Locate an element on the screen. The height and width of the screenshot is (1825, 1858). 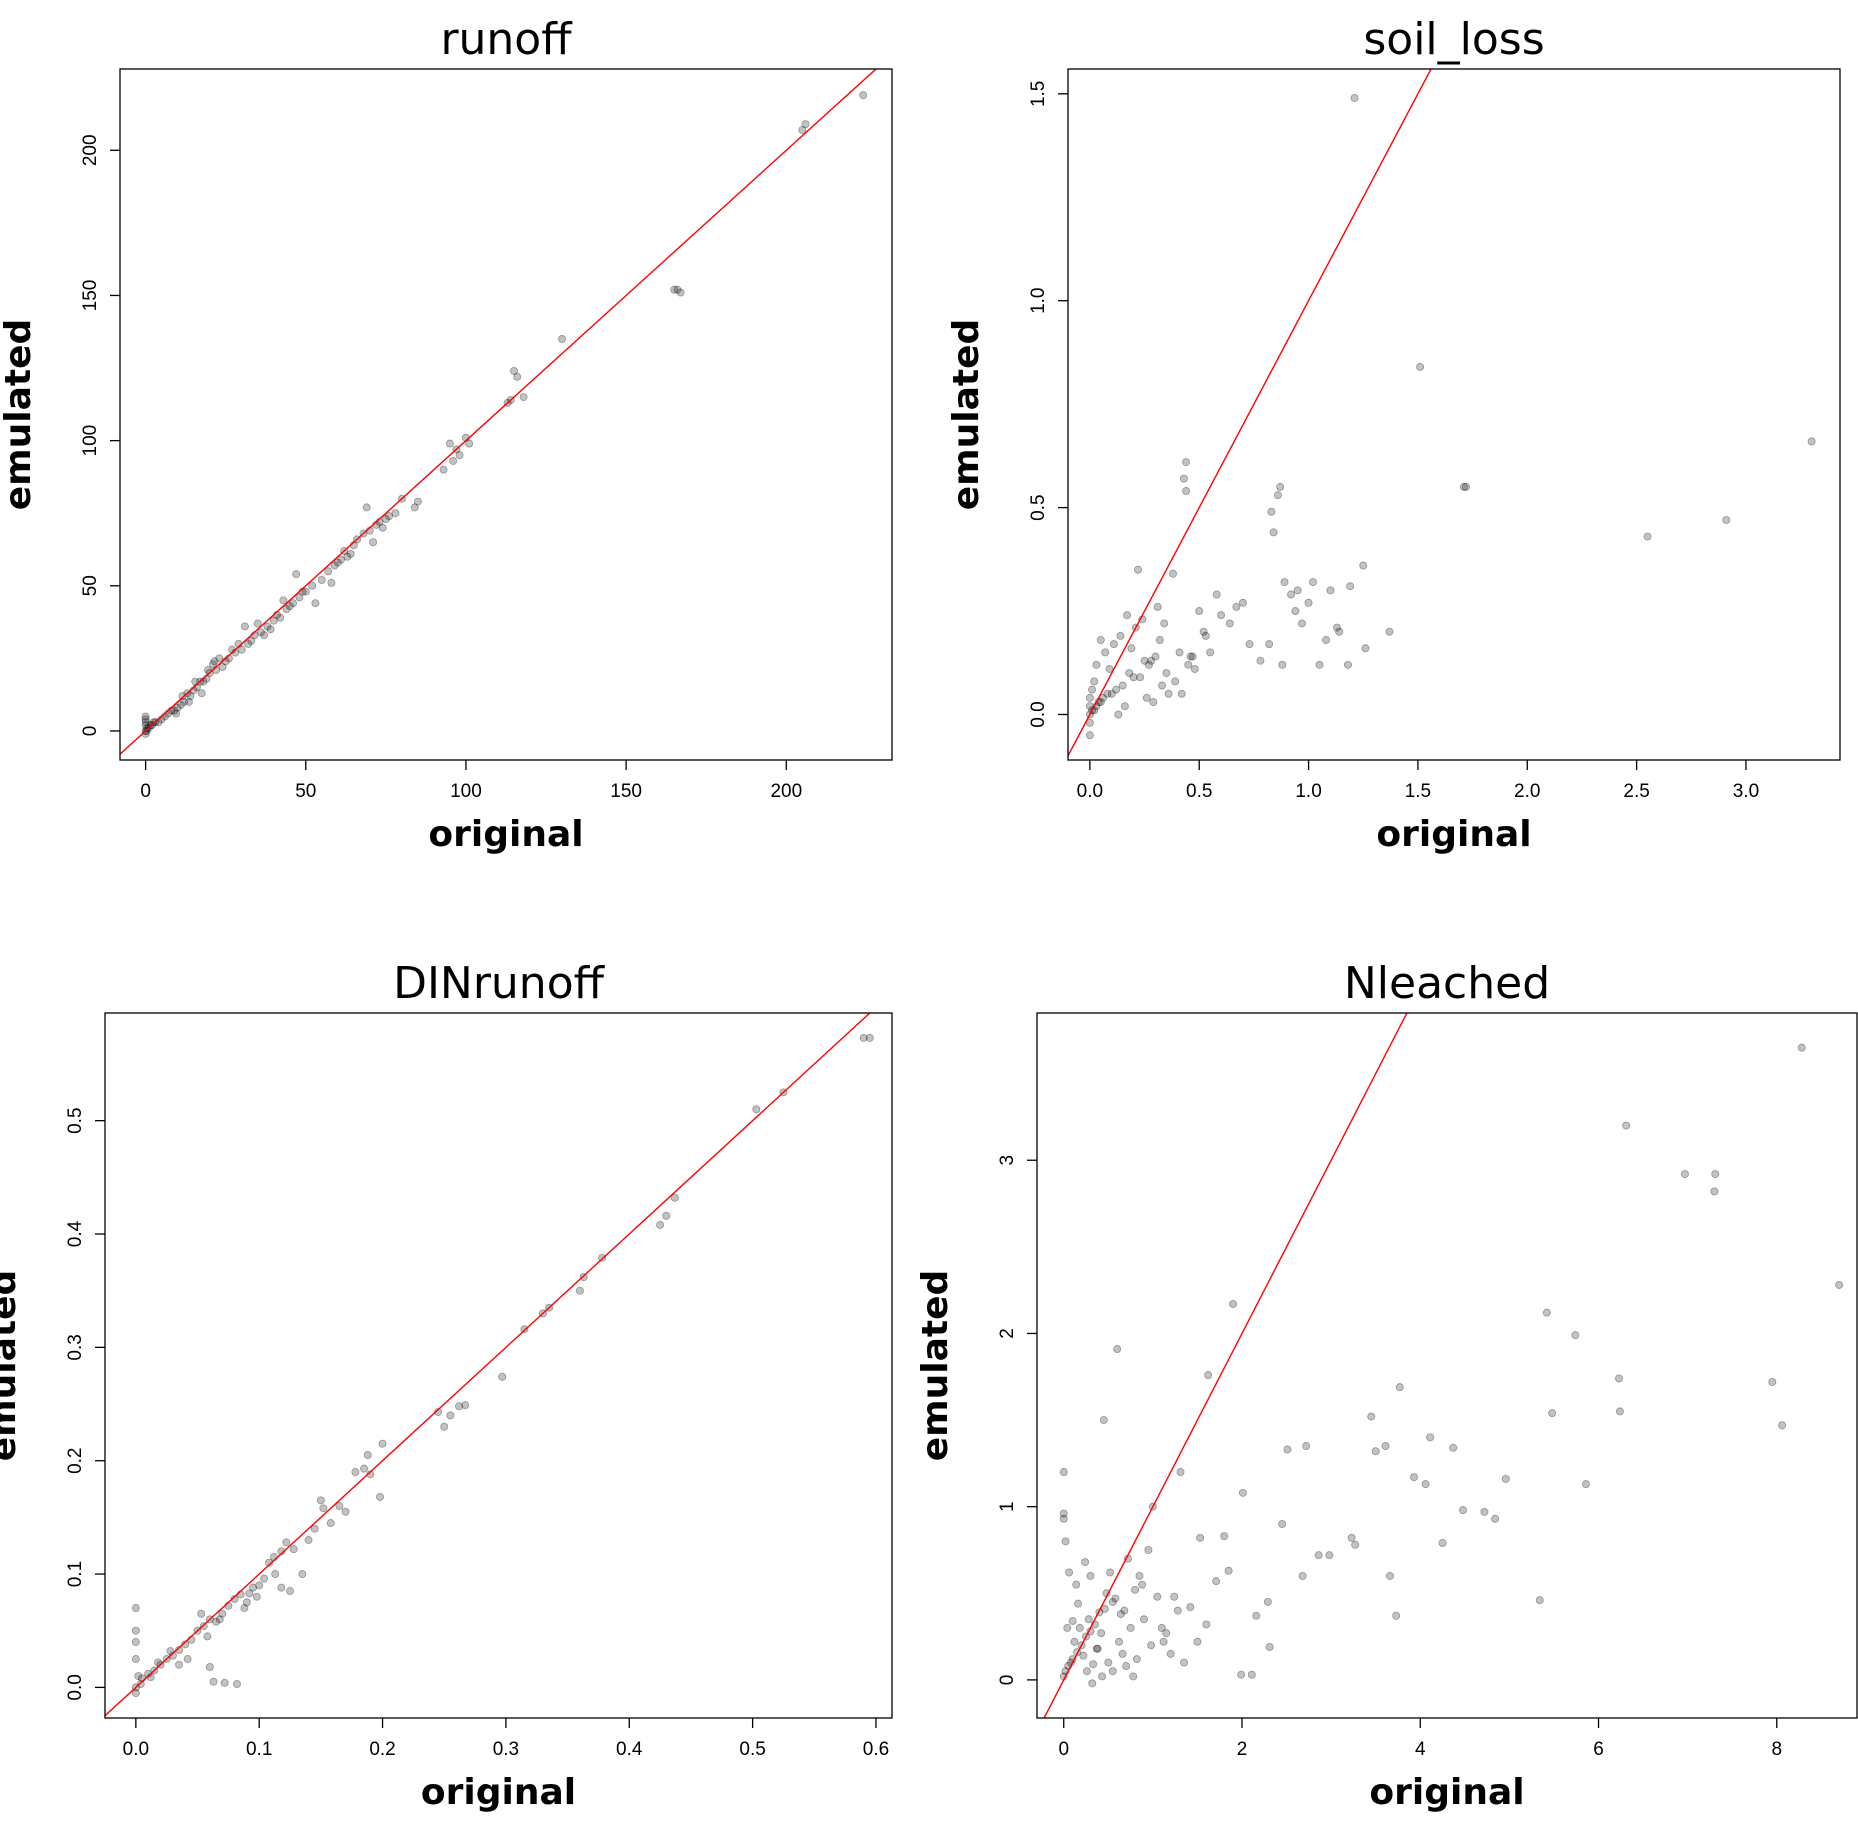
chart-title: DINrunoff is located at coordinates (499, 983).